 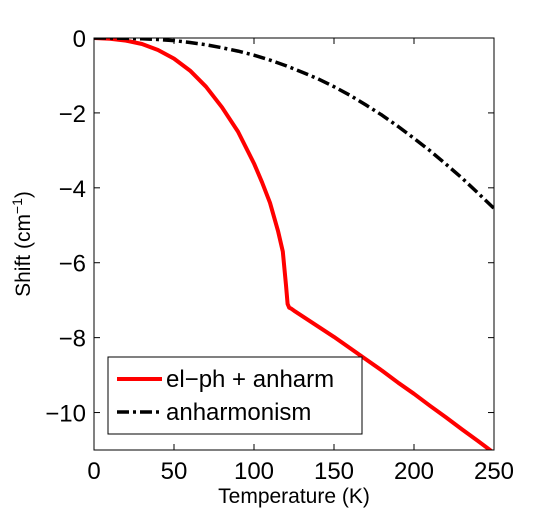 I want to click on x-tick-label: 250, so click(x=494, y=471).